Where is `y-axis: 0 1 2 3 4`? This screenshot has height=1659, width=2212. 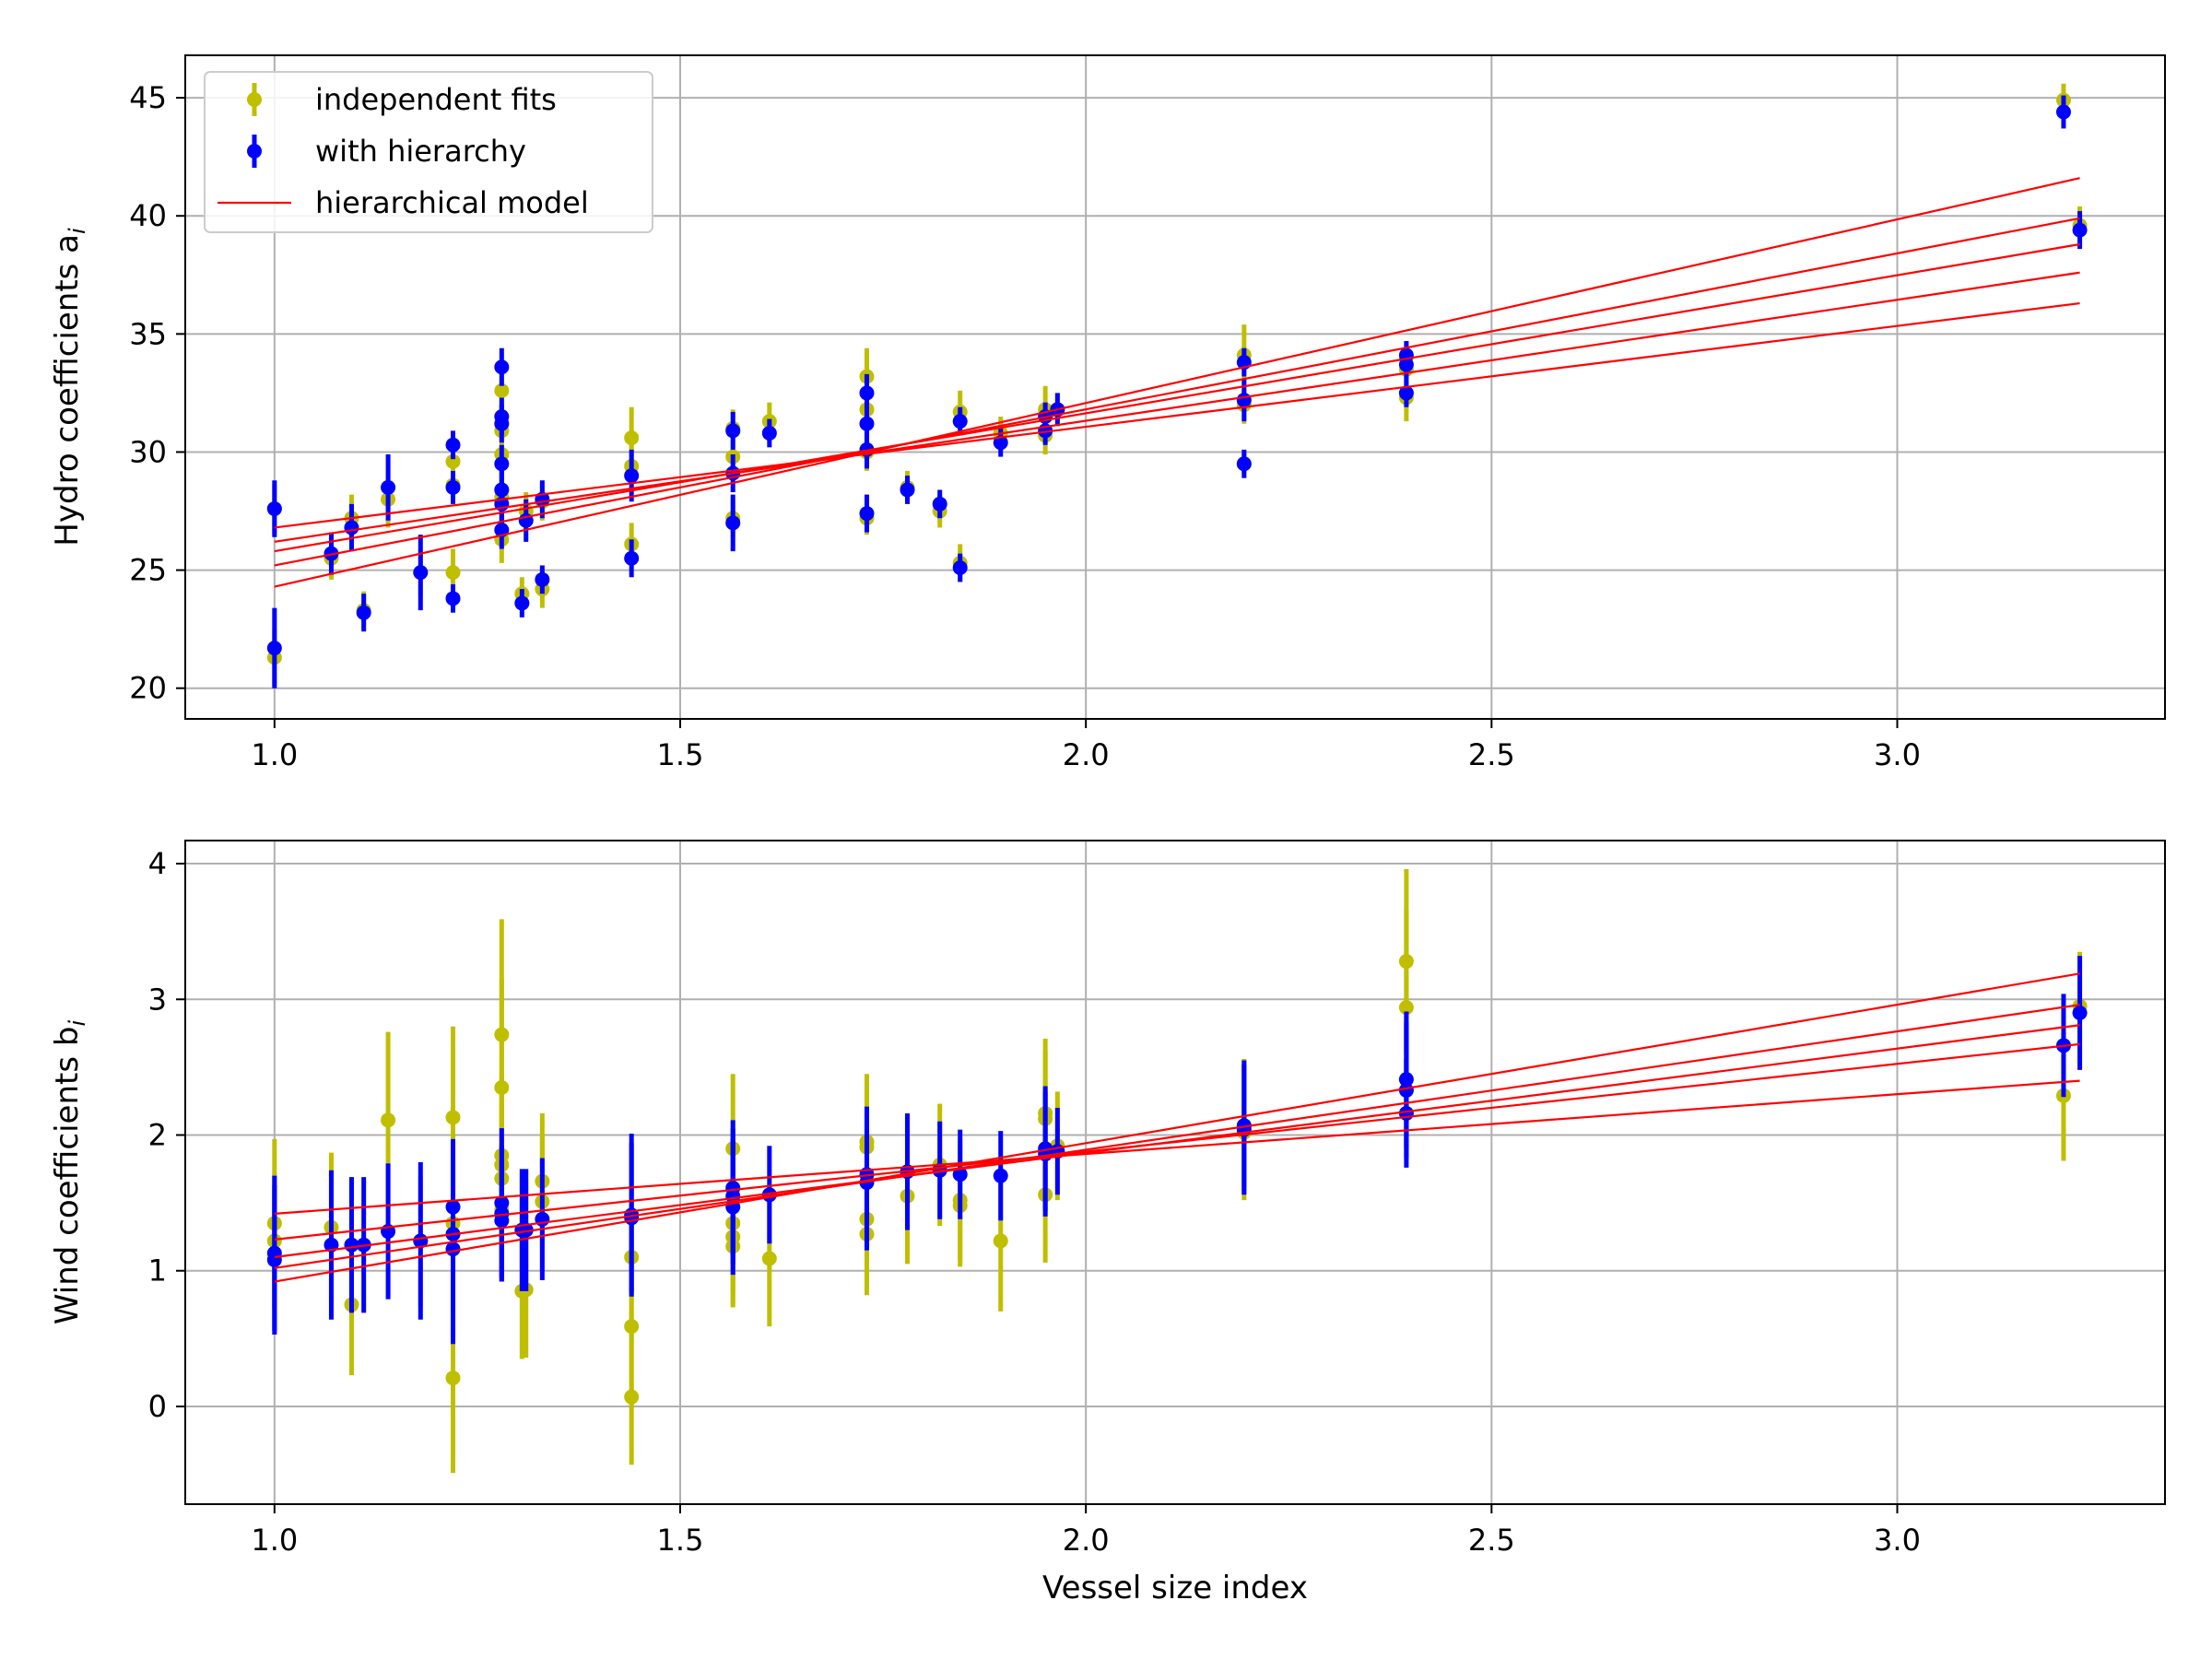
y-axis: 0 1 2 3 4 is located at coordinates (166, 1135).